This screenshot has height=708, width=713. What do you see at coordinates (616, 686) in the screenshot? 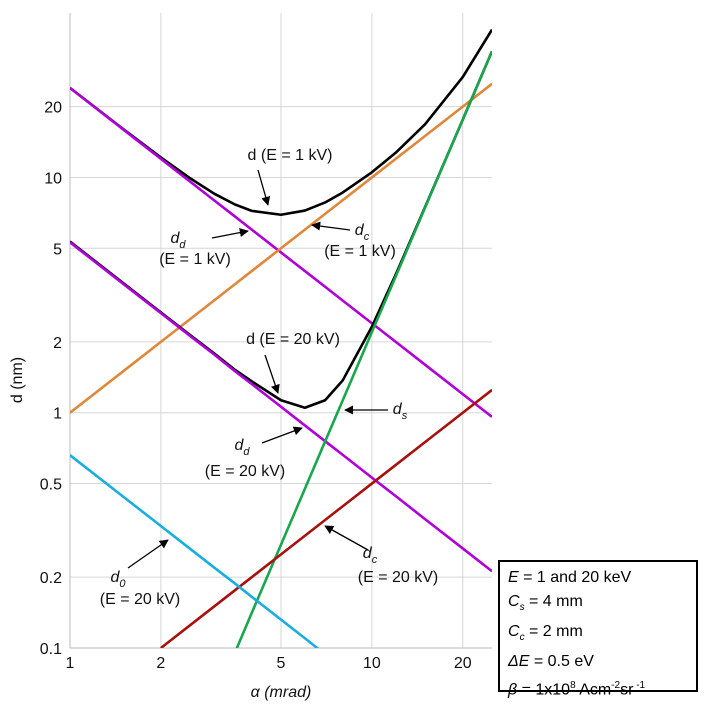
I see `info-sup: -2` at bounding box center [616, 686].